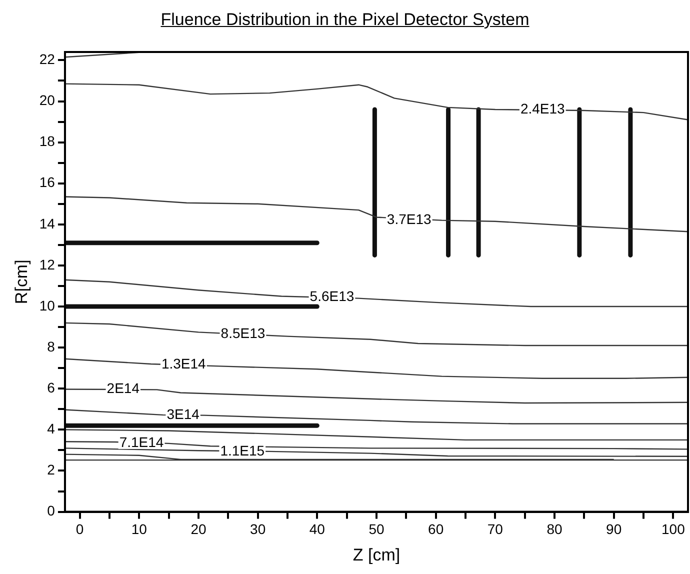  Describe the element at coordinates (47, 223) in the screenshot. I see `y-tick-label: 14` at that location.